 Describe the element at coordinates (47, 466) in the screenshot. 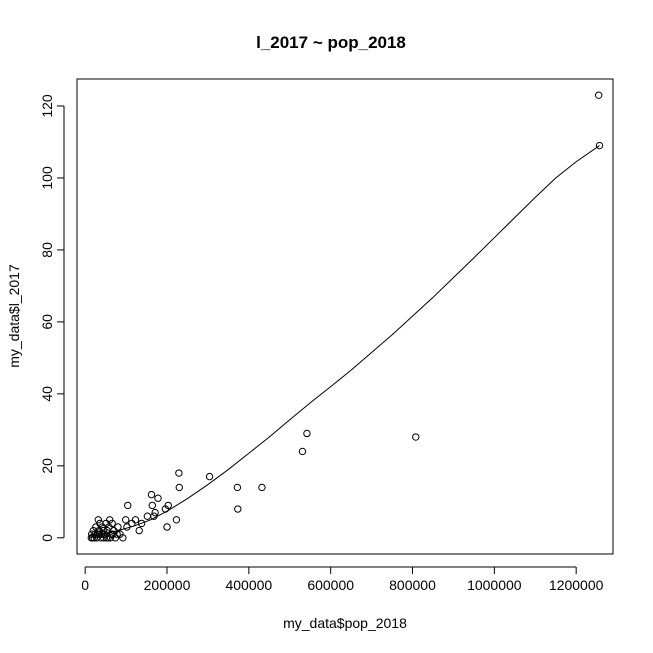

I see `y-tick-label: 20` at that location.